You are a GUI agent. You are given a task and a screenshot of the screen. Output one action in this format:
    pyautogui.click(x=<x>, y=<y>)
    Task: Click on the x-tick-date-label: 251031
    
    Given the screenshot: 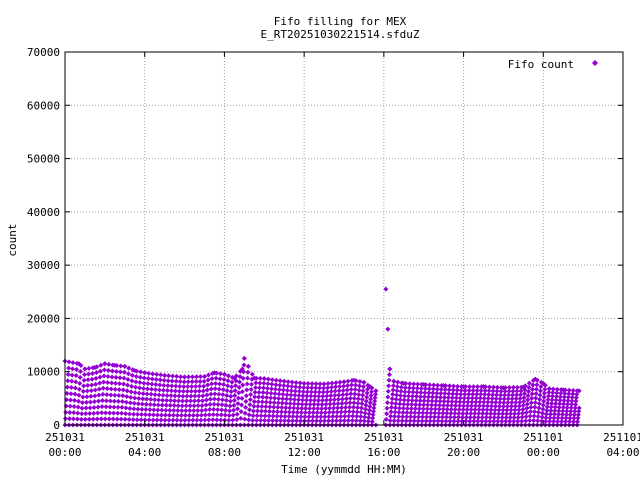 What is the action you would take?
    pyautogui.click(x=304, y=437)
    